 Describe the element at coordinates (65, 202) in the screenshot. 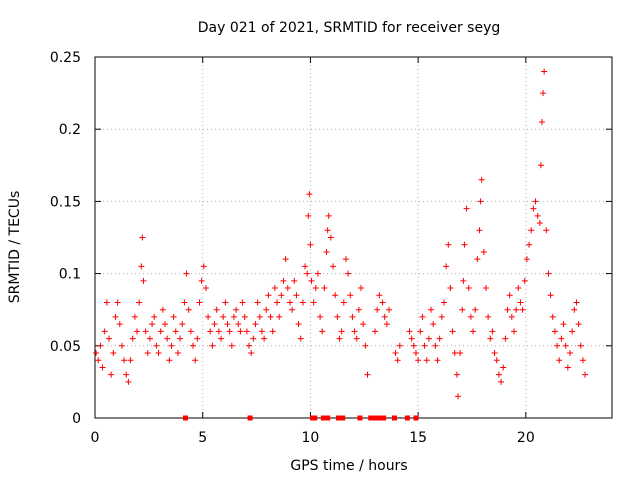

I see `y-tick-label: 0.15` at that location.